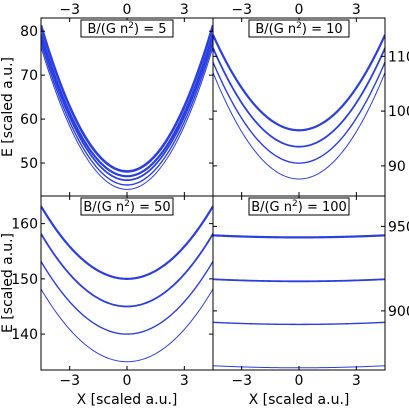 The image size is (409, 410). What do you see at coordinates (24, 335) in the screenshot?
I see `y-tick-label: 140` at bounding box center [24, 335].